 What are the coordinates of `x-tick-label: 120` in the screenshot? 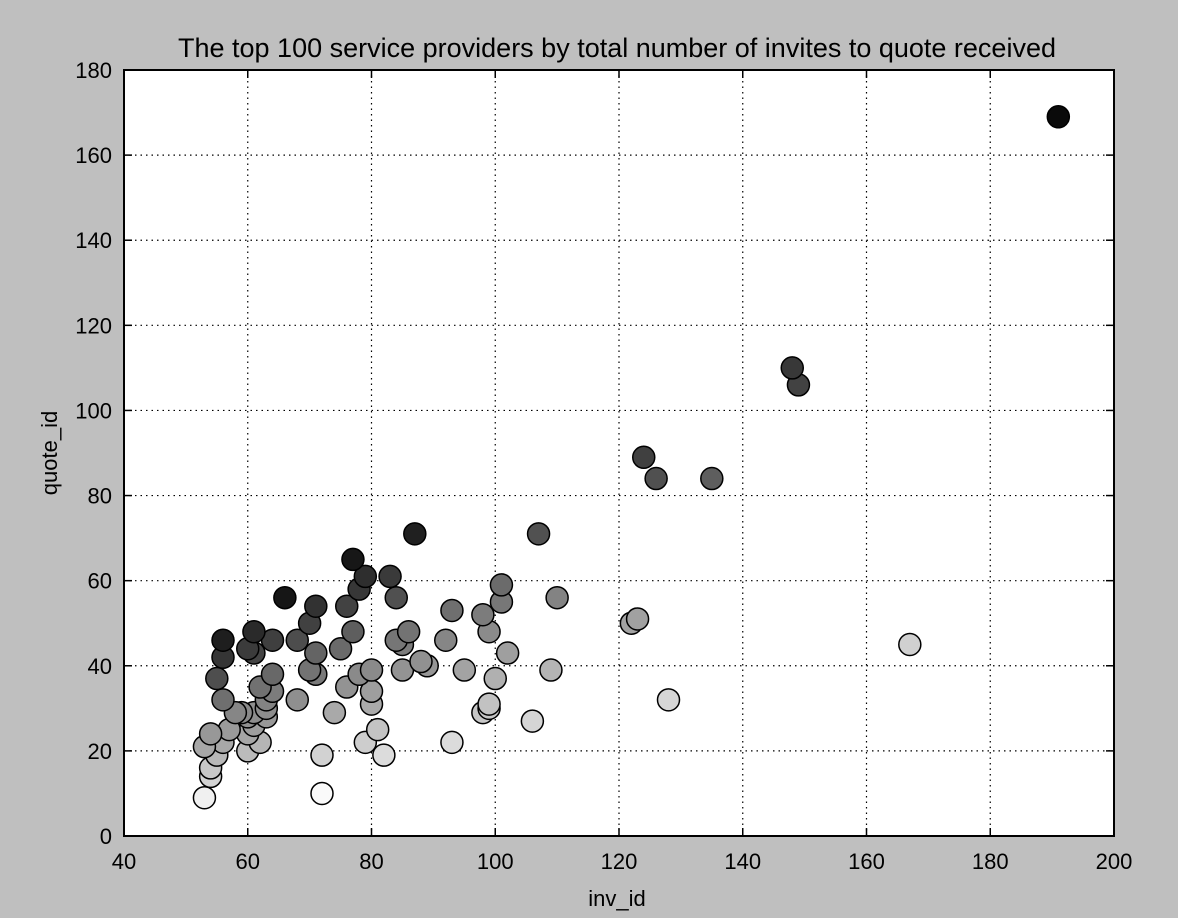 It's located at (619, 861).